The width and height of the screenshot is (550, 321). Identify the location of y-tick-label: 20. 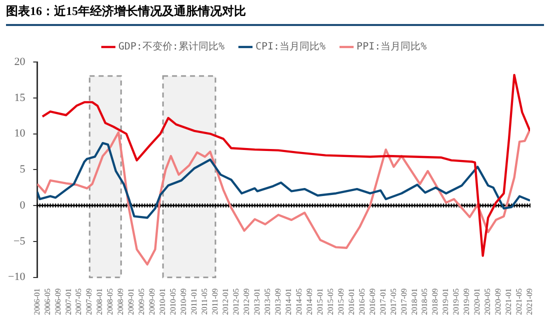
(20, 62).